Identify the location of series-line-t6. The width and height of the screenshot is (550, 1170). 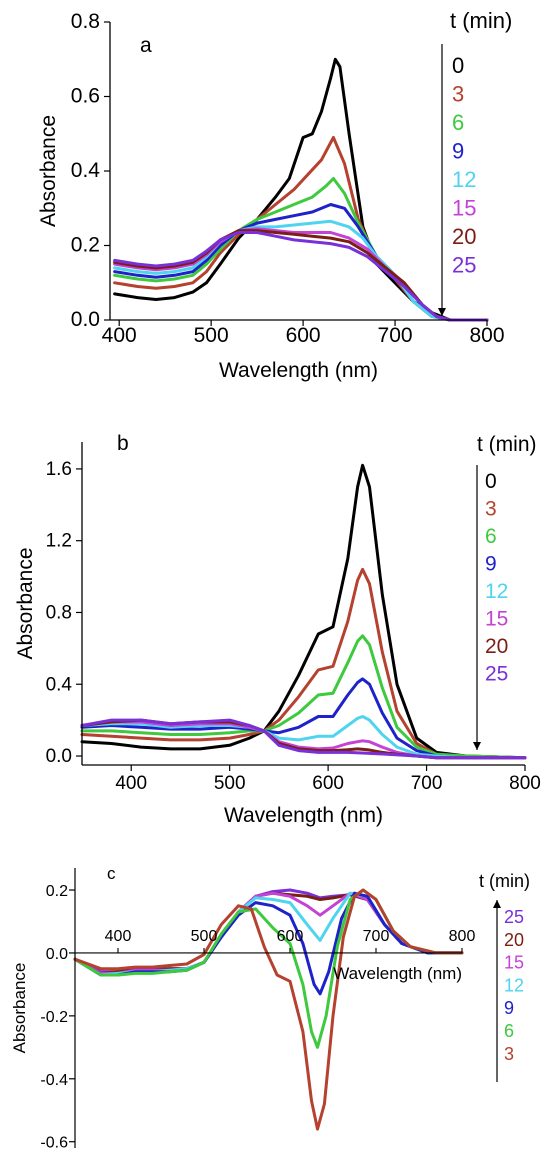
(303, 697).